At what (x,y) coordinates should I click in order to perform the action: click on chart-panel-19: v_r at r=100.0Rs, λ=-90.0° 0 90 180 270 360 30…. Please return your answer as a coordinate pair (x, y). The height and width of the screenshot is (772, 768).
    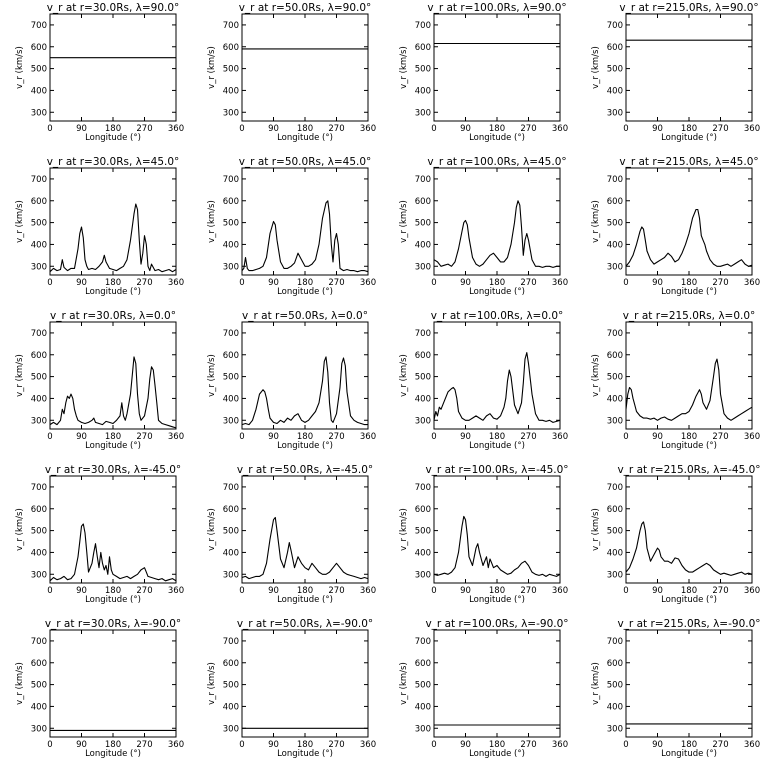
    Looking at the image, I should click on (484, 688).